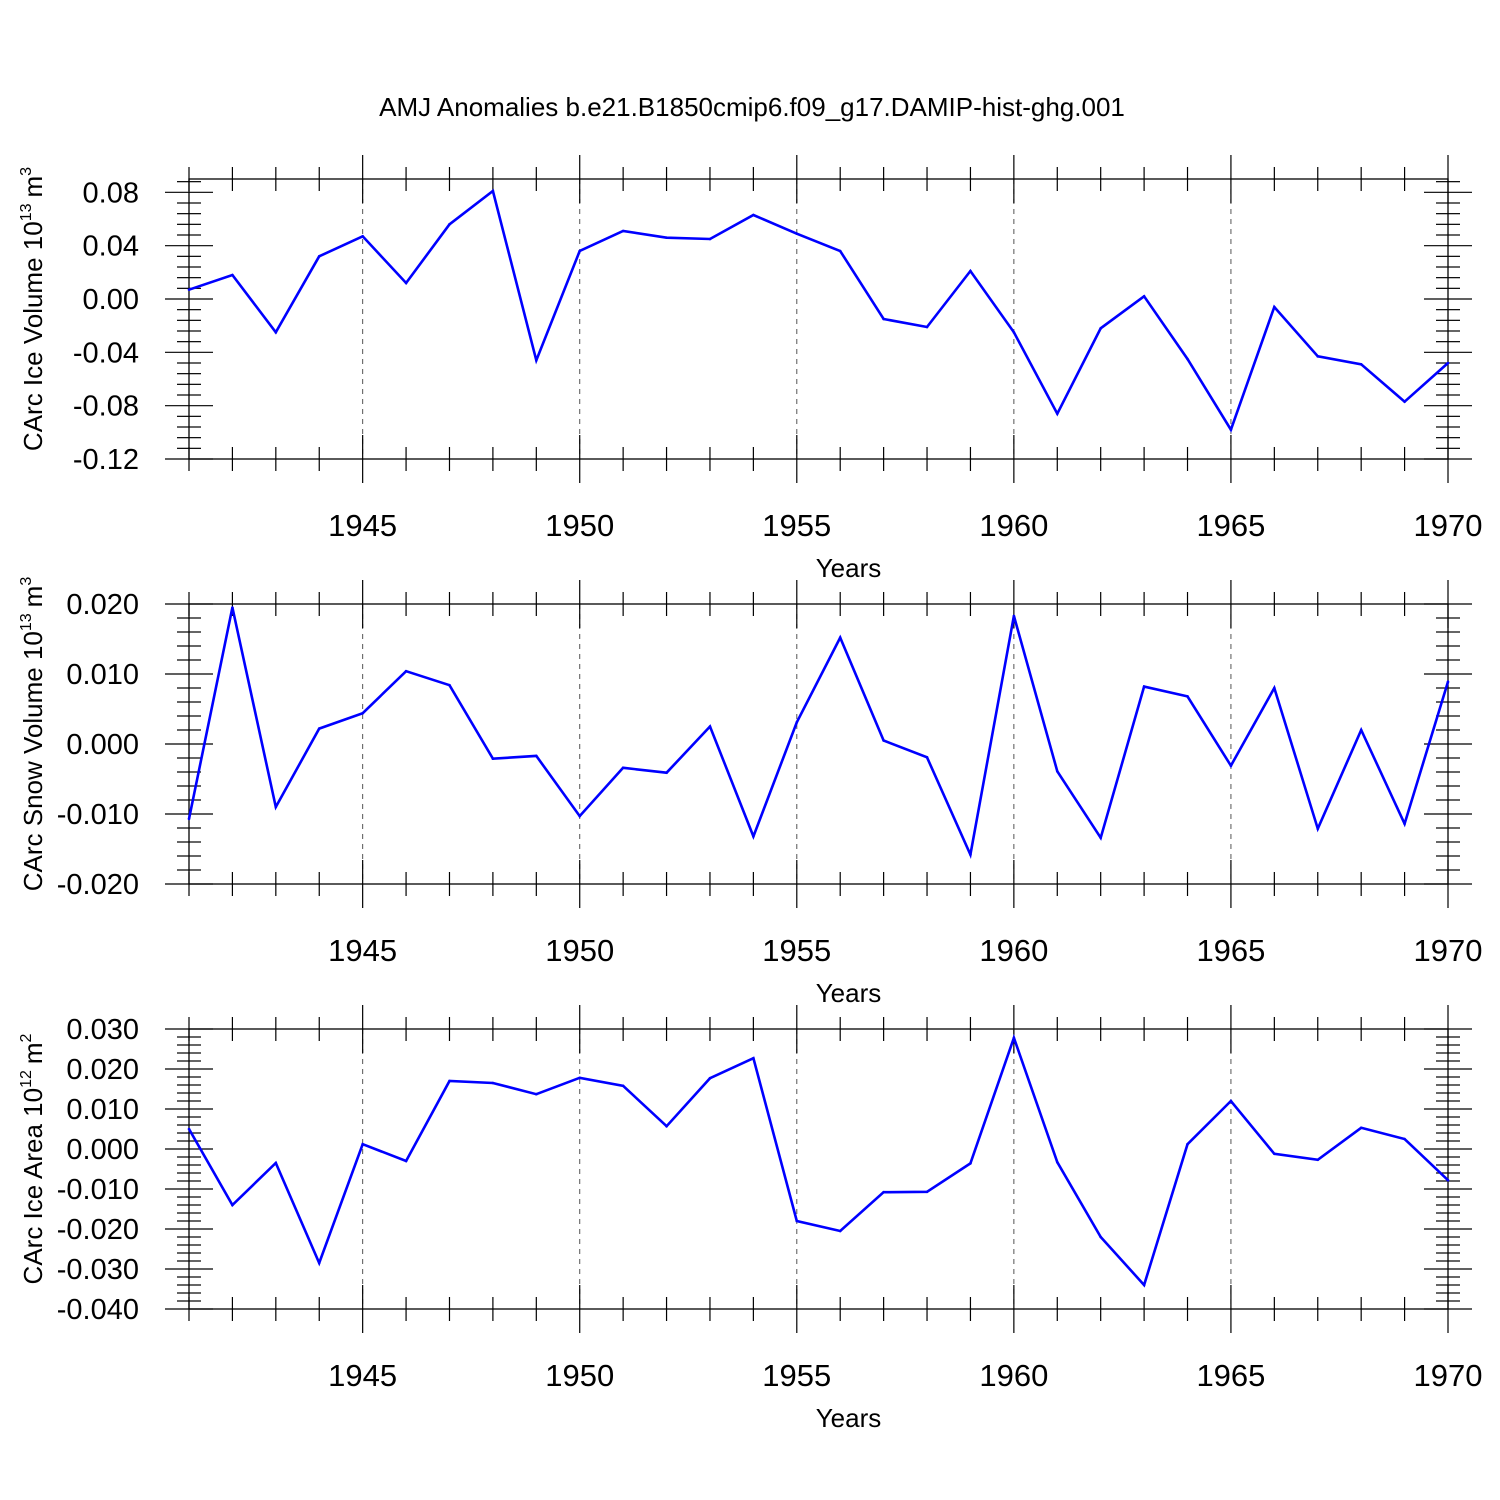  What do you see at coordinates (111, 300) in the screenshot?
I see `y-tick-label: 0.00` at bounding box center [111, 300].